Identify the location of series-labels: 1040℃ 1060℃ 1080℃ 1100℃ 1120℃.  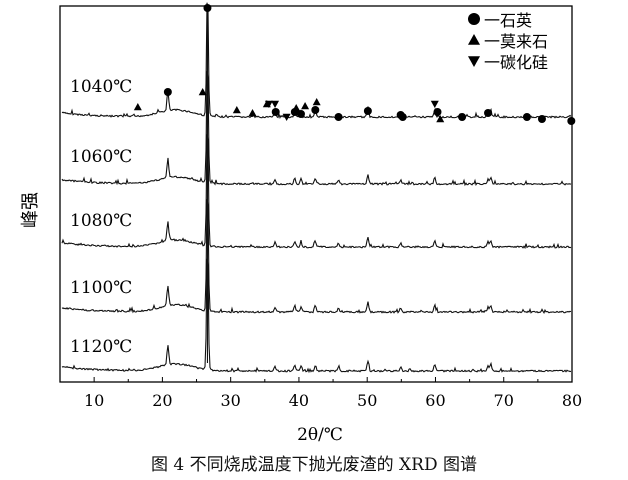
(101, 217).